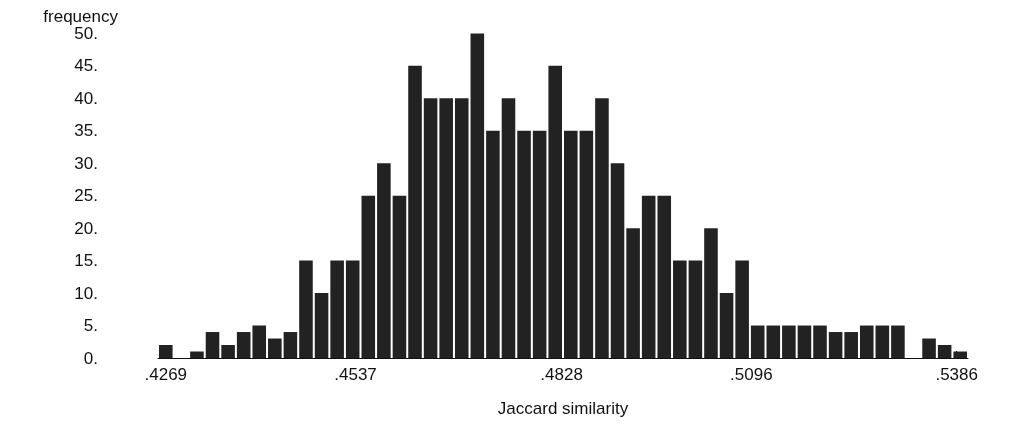  I want to click on y-tick-label: 15., so click(86, 261).